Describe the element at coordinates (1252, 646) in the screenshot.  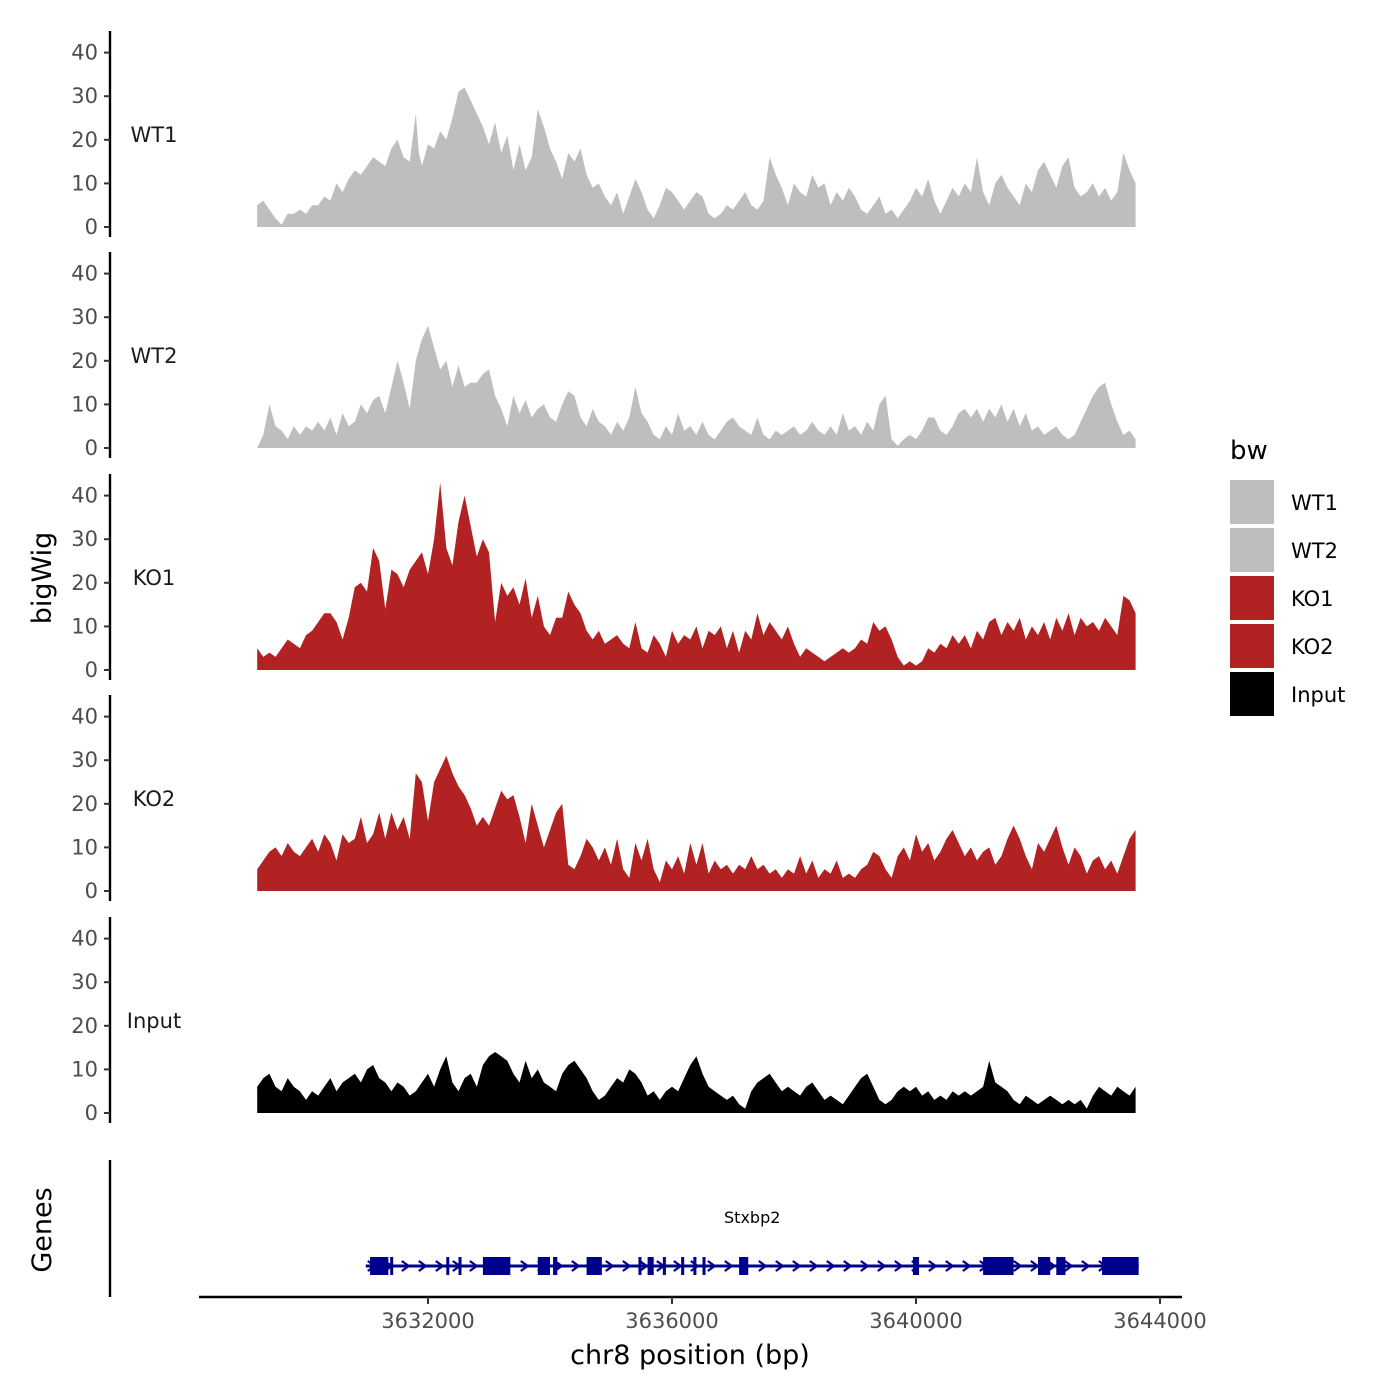
I see `legend-swatch-ko2` at that location.